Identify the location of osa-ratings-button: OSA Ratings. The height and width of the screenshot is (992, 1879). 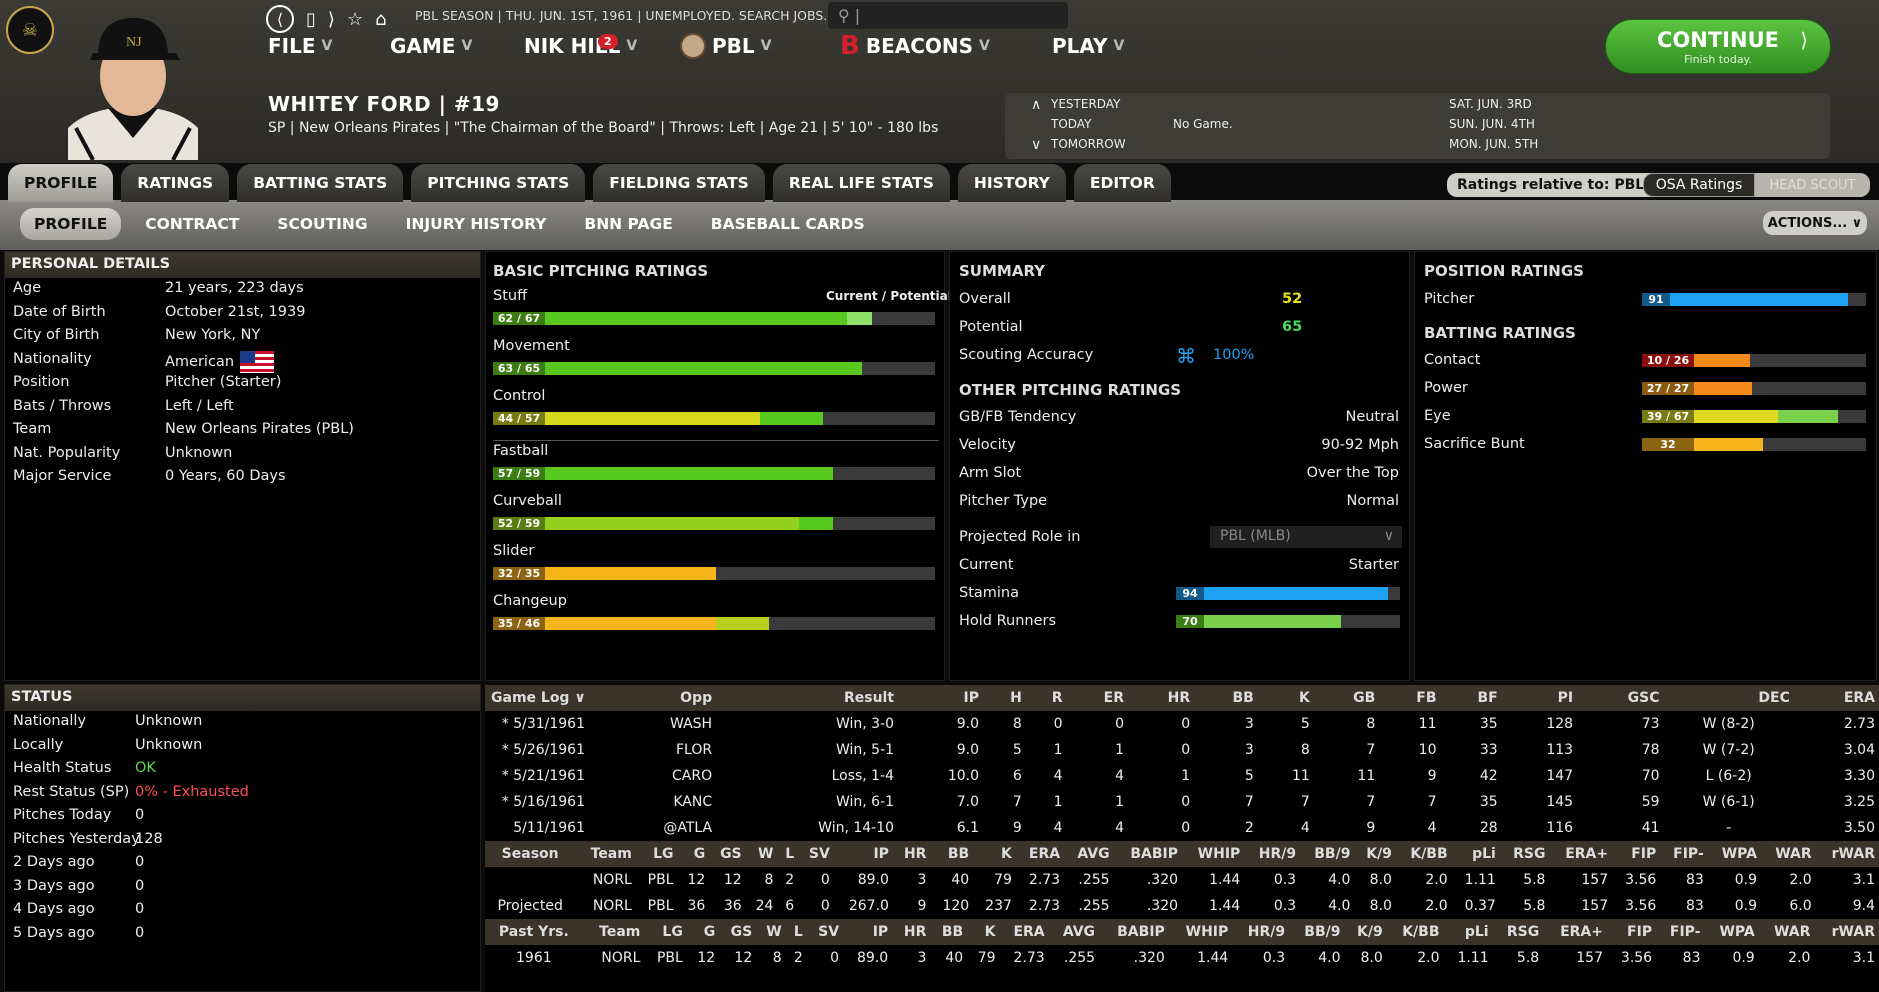
(1699, 185).